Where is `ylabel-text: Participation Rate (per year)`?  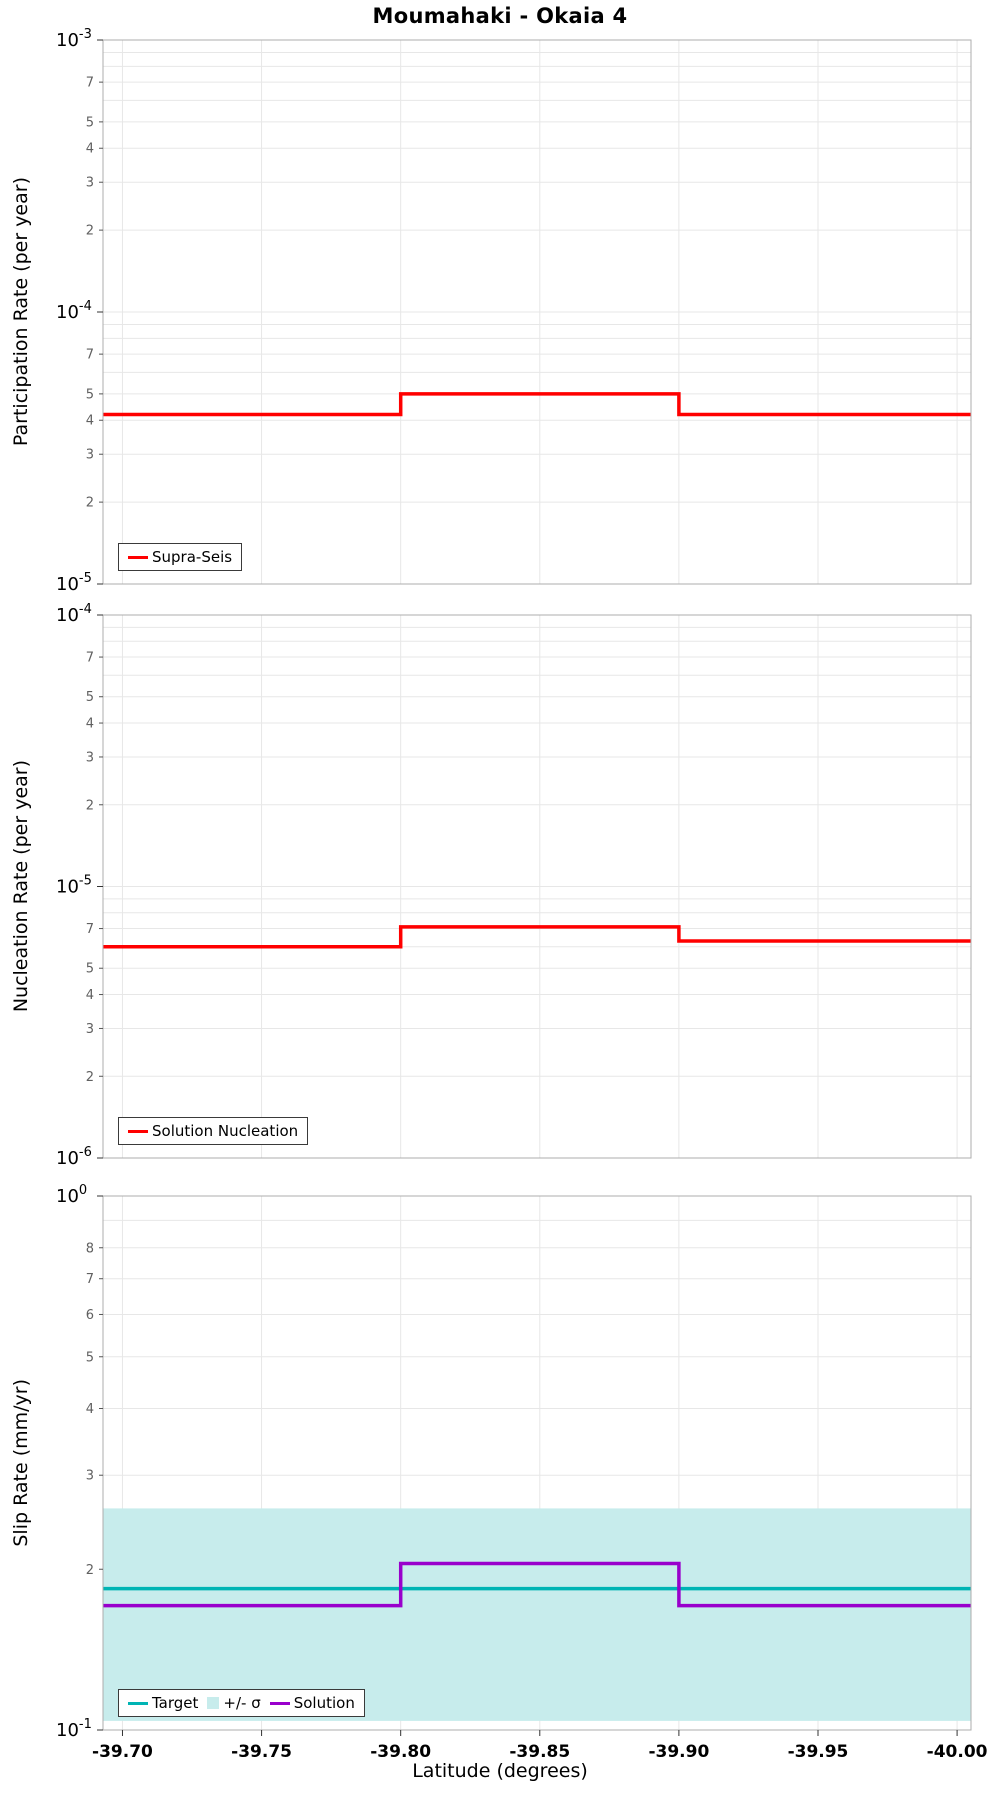
ylabel-text: Participation Rate (per year) is located at coordinates (21, 312).